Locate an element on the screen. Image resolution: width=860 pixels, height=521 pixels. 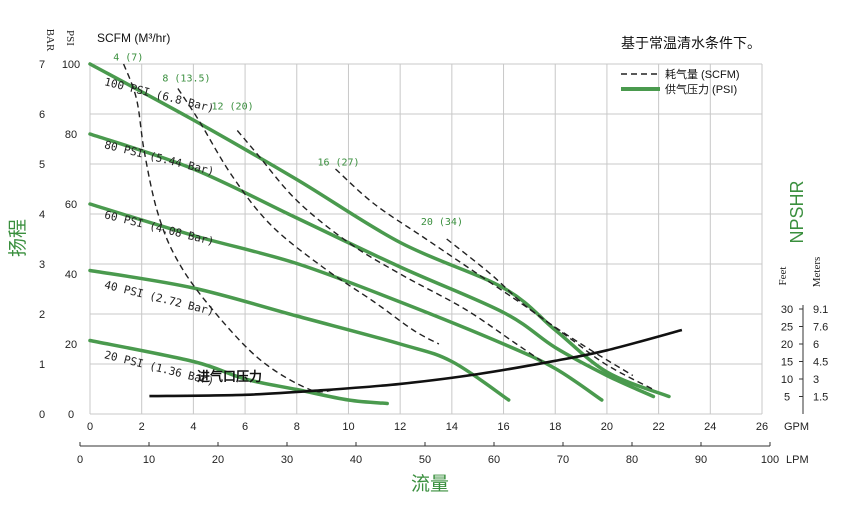
gpm-tick-label: 2 is located at coordinates (142, 427).